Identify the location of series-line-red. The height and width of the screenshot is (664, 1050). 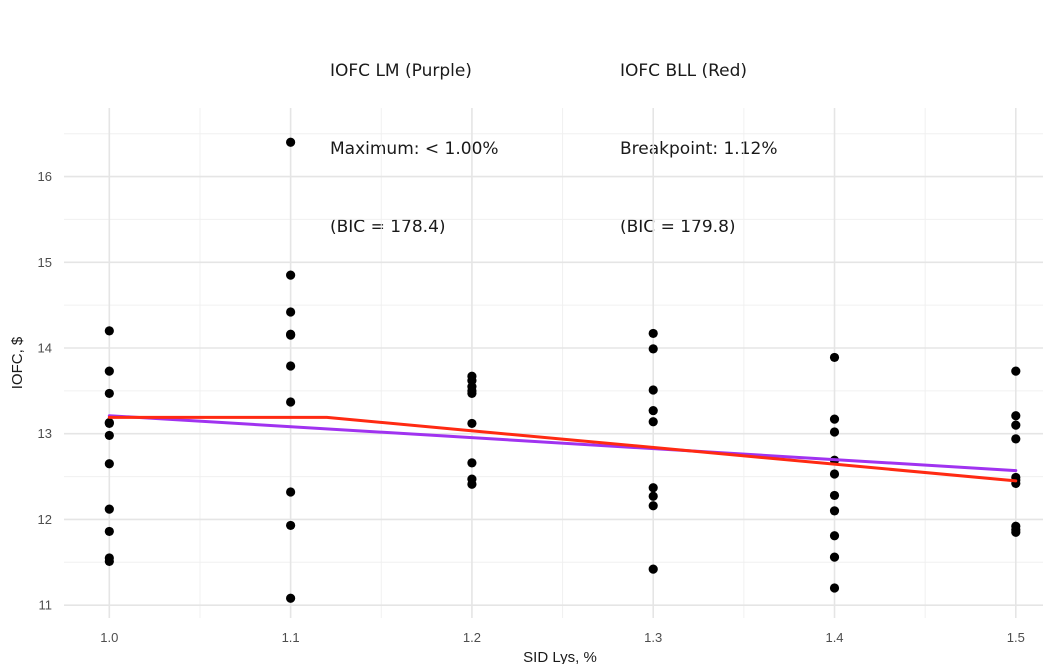
(562, 449).